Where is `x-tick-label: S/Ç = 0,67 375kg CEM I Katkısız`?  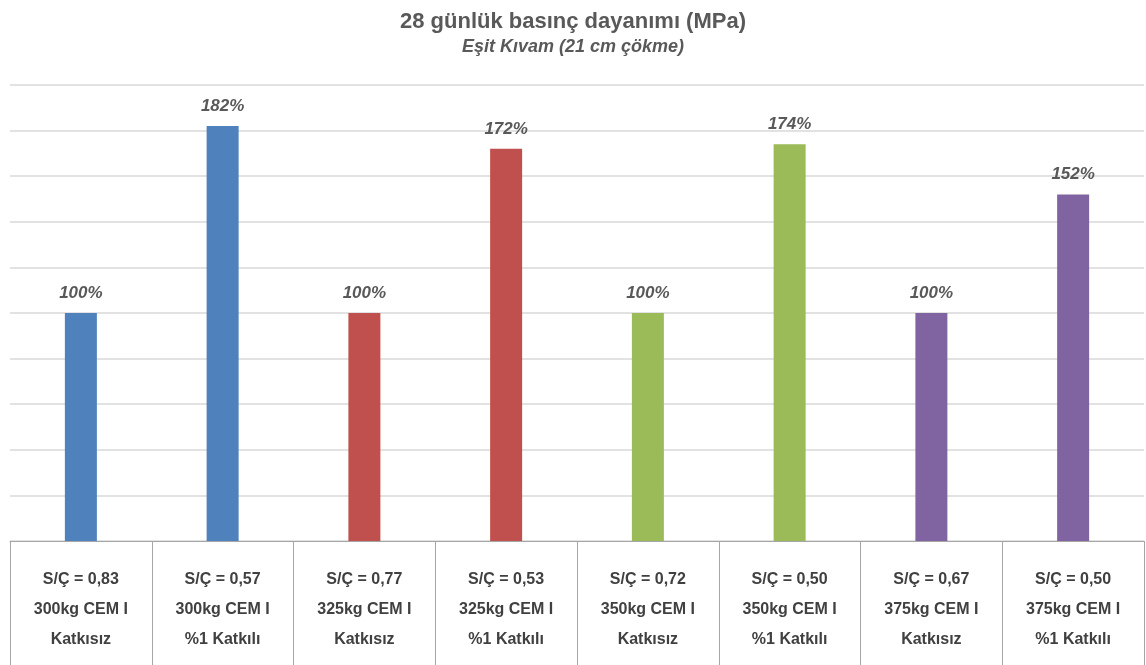
x-tick-label: S/Ç = 0,67 375kg CEM I Katkısız is located at coordinates (931, 608).